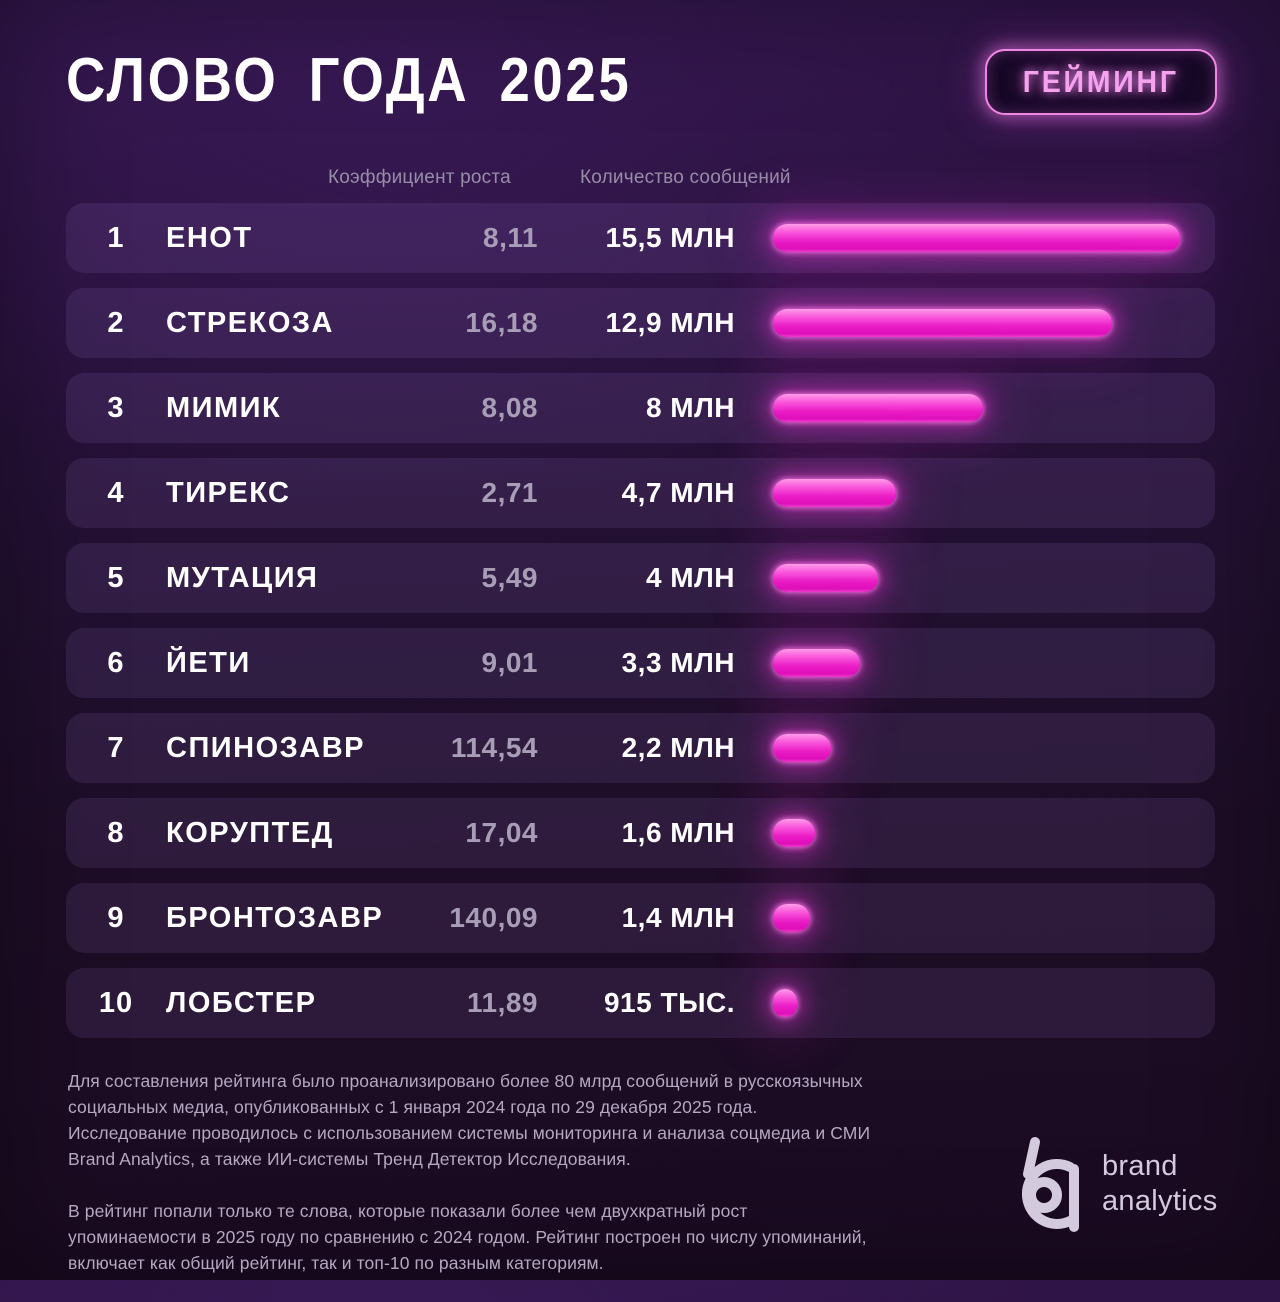 This screenshot has width=1280, height=1302. Describe the element at coordinates (1160, 1184) in the screenshot. I see `brand-analytics-logo-text: brand analytics` at that location.